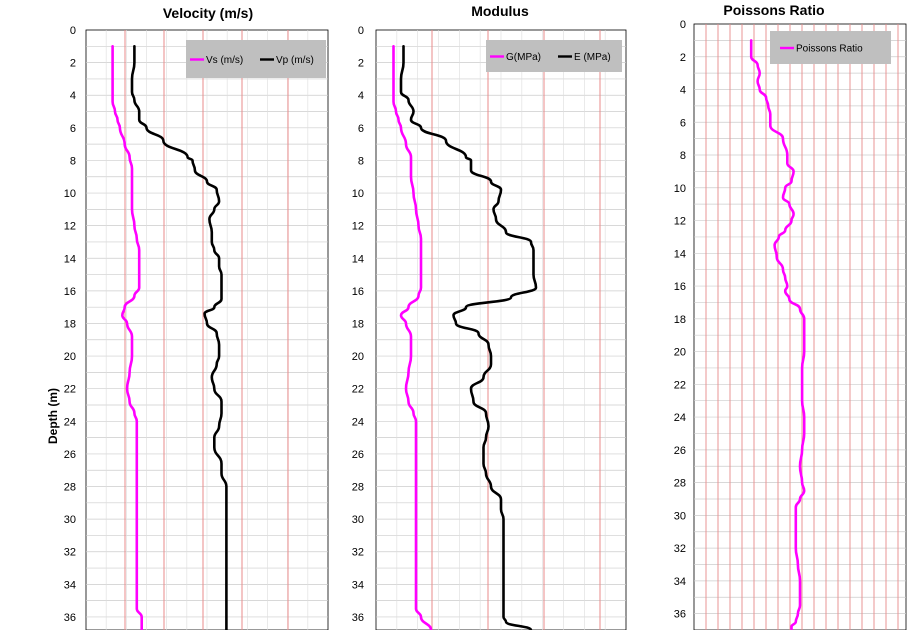 Image resolution: width=918 pixels, height=630 pixels. Describe the element at coordinates (554, 56) in the screenshot. I see `legend-box-modulus` at that location.